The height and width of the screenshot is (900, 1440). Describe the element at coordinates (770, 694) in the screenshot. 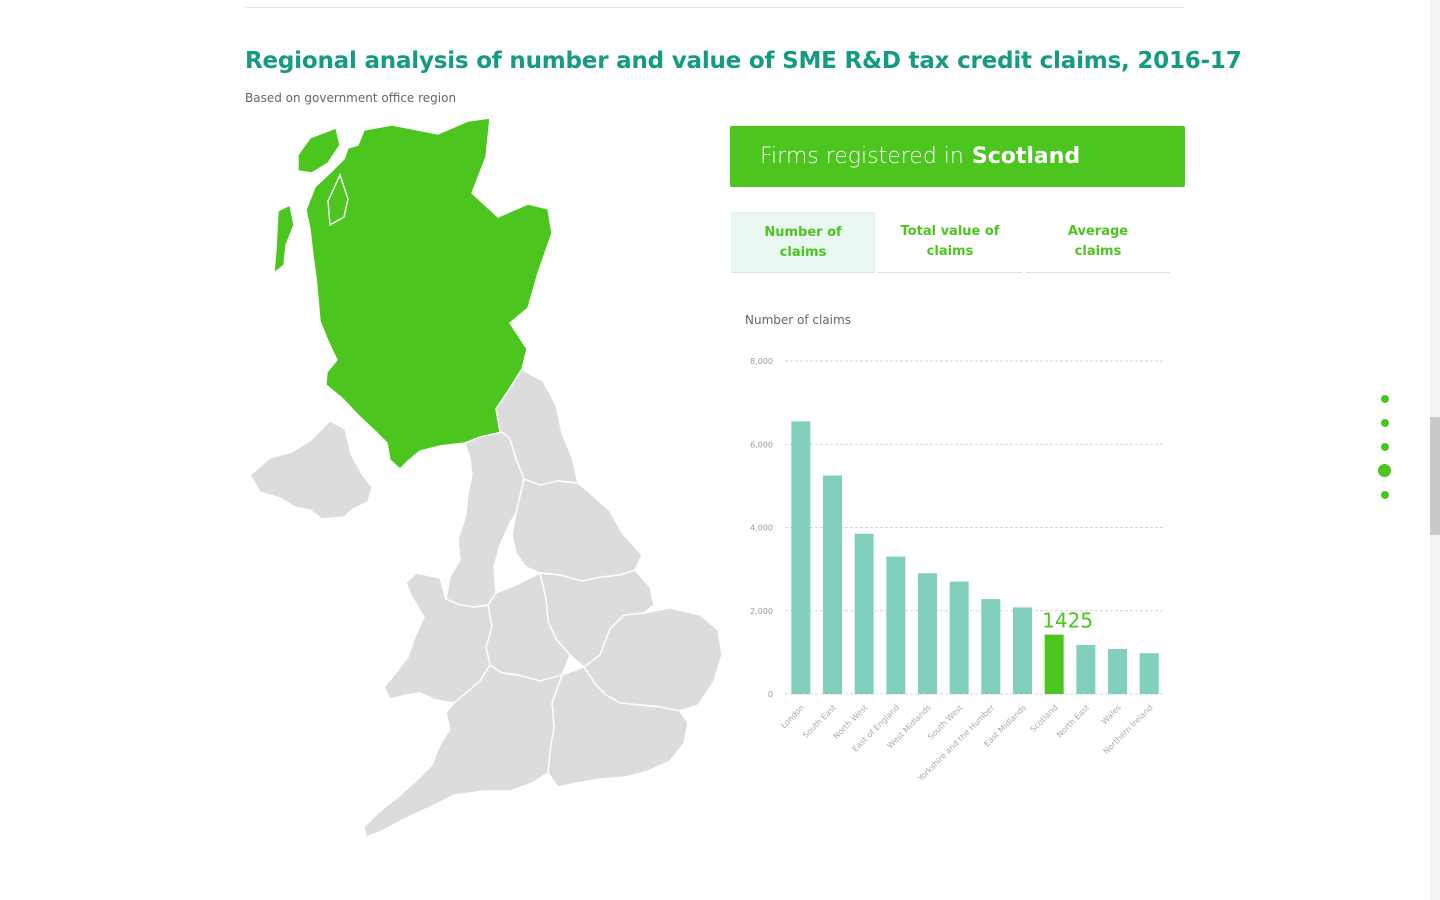

I see `y-tick-label: 0` at that location.